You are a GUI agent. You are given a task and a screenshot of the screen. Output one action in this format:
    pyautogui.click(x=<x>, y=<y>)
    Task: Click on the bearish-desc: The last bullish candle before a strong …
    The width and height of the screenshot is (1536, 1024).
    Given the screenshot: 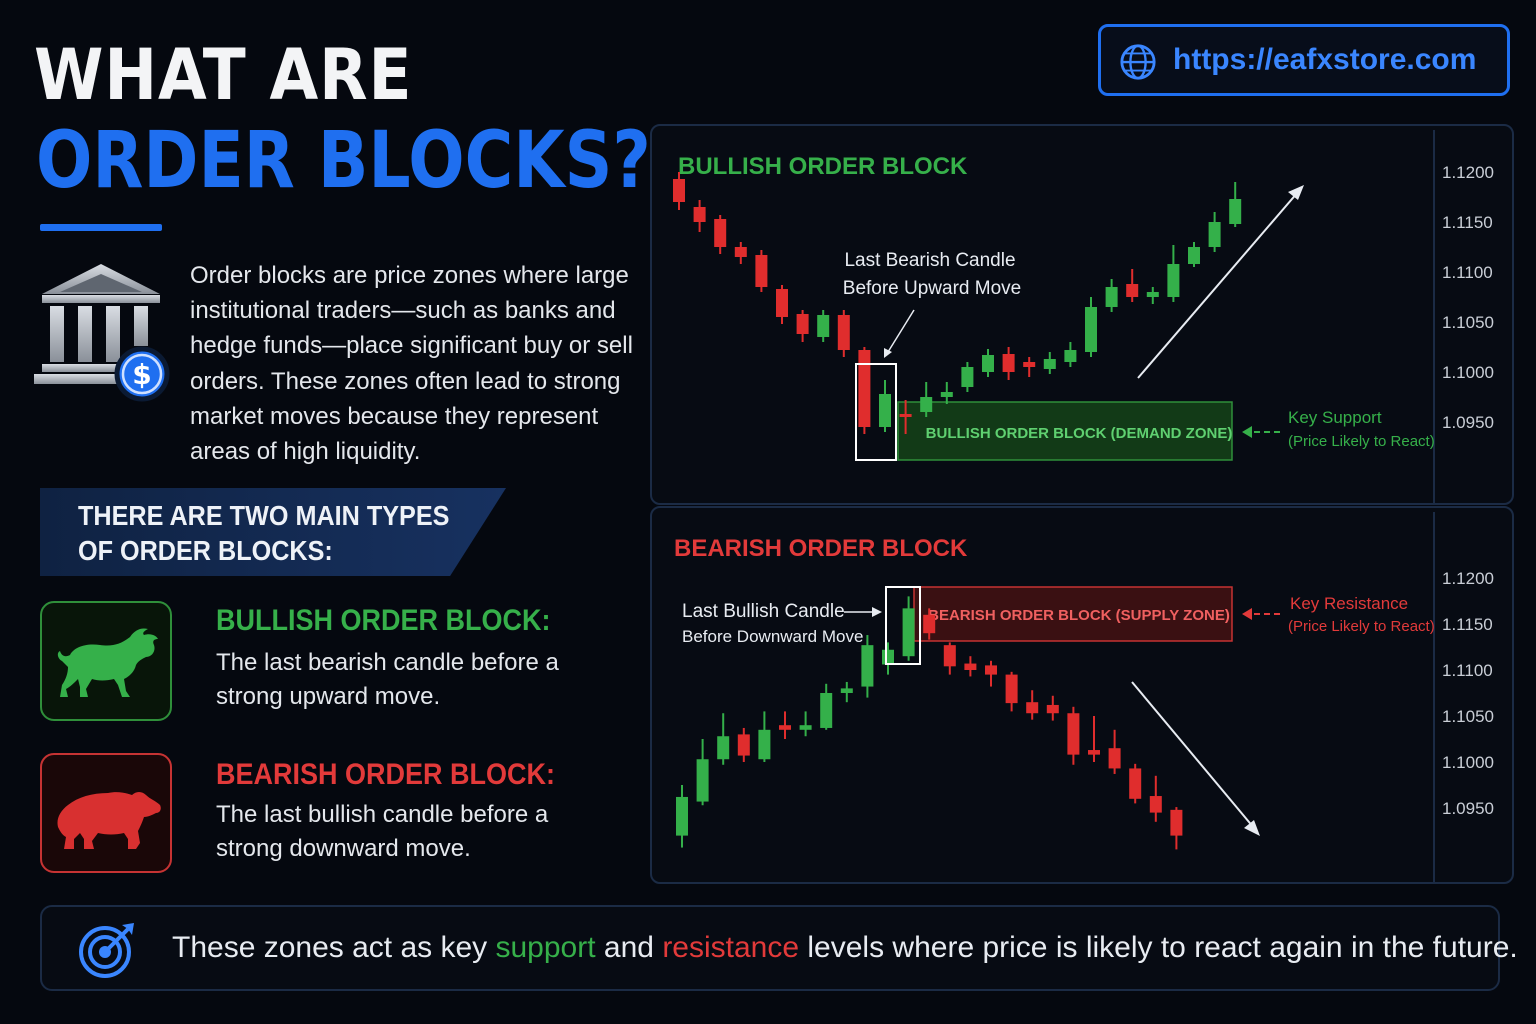 What is the action you would take?
    pyautogui.click(x=382, y=831)
    